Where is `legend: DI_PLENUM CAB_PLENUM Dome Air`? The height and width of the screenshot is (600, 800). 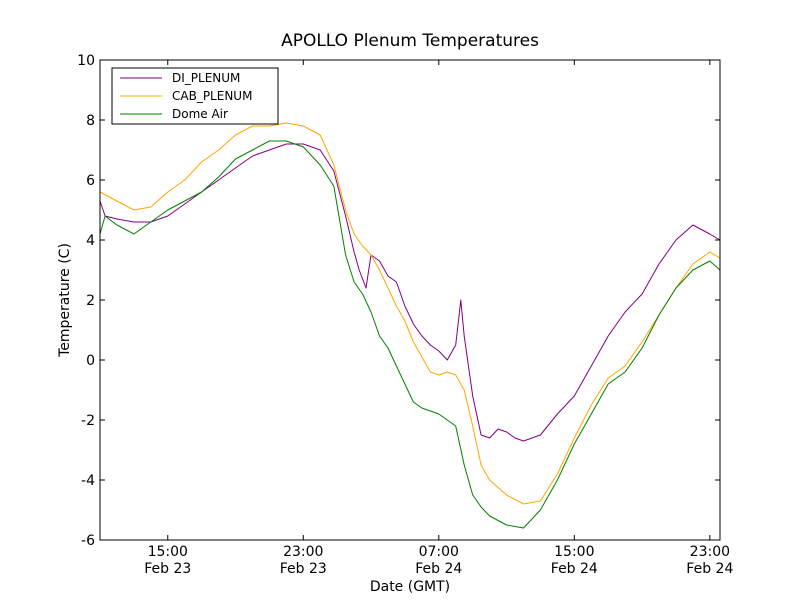 legend: DI_PLENUM CAB_PLENUM Dome Air is located at coordinates (195, 96).